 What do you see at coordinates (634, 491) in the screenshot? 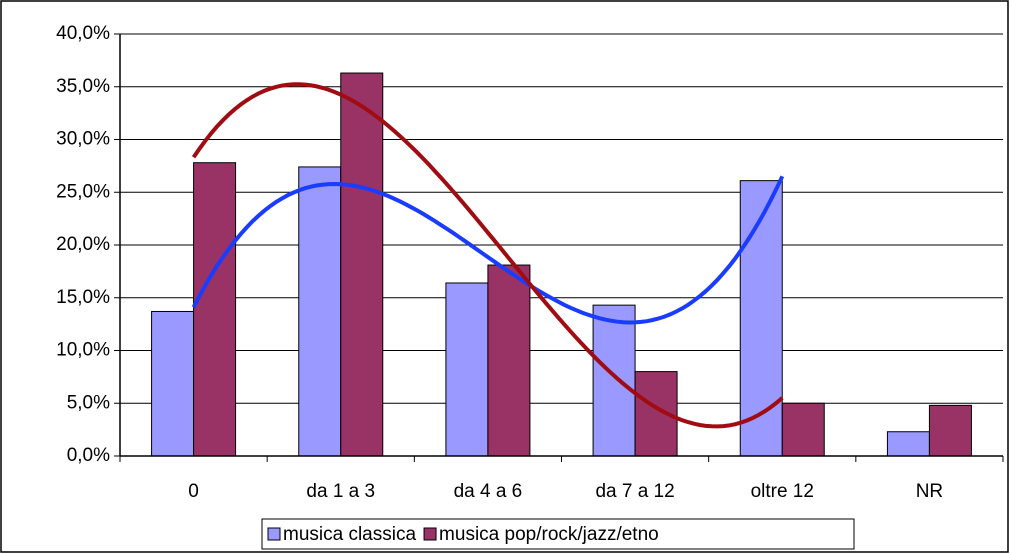
I see `x-tick-label: da 7 a 12` at bounding box center [634, 491].